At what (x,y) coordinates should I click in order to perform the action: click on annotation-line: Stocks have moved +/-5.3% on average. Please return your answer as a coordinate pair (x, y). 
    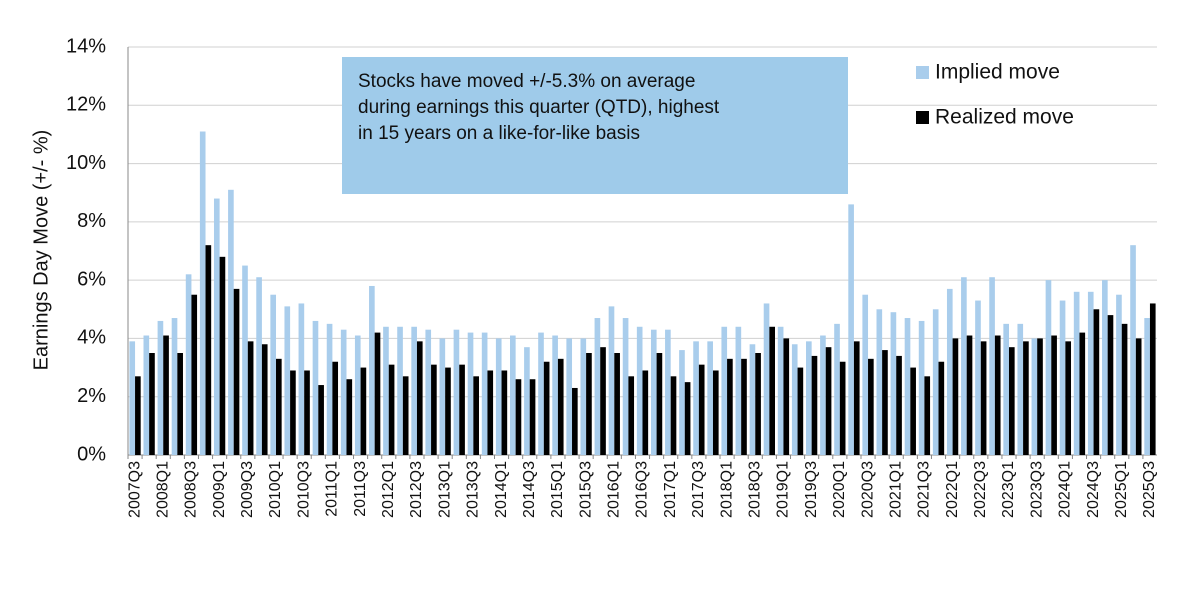
    Looking at the image, I should click on (526, 81).